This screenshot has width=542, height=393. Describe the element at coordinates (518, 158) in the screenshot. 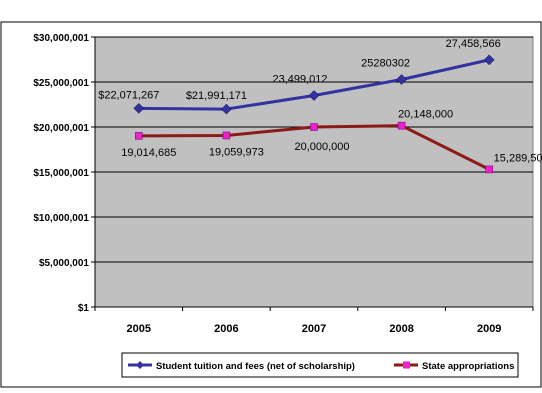

I see `data-label: 15,289,500` at that location.